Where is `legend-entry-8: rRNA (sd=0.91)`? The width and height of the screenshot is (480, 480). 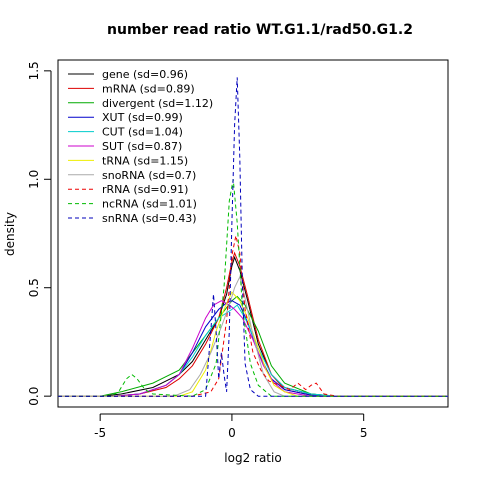
legend-entry-8: rRNA (sd=0.91) is located at coordinates (145, 189).